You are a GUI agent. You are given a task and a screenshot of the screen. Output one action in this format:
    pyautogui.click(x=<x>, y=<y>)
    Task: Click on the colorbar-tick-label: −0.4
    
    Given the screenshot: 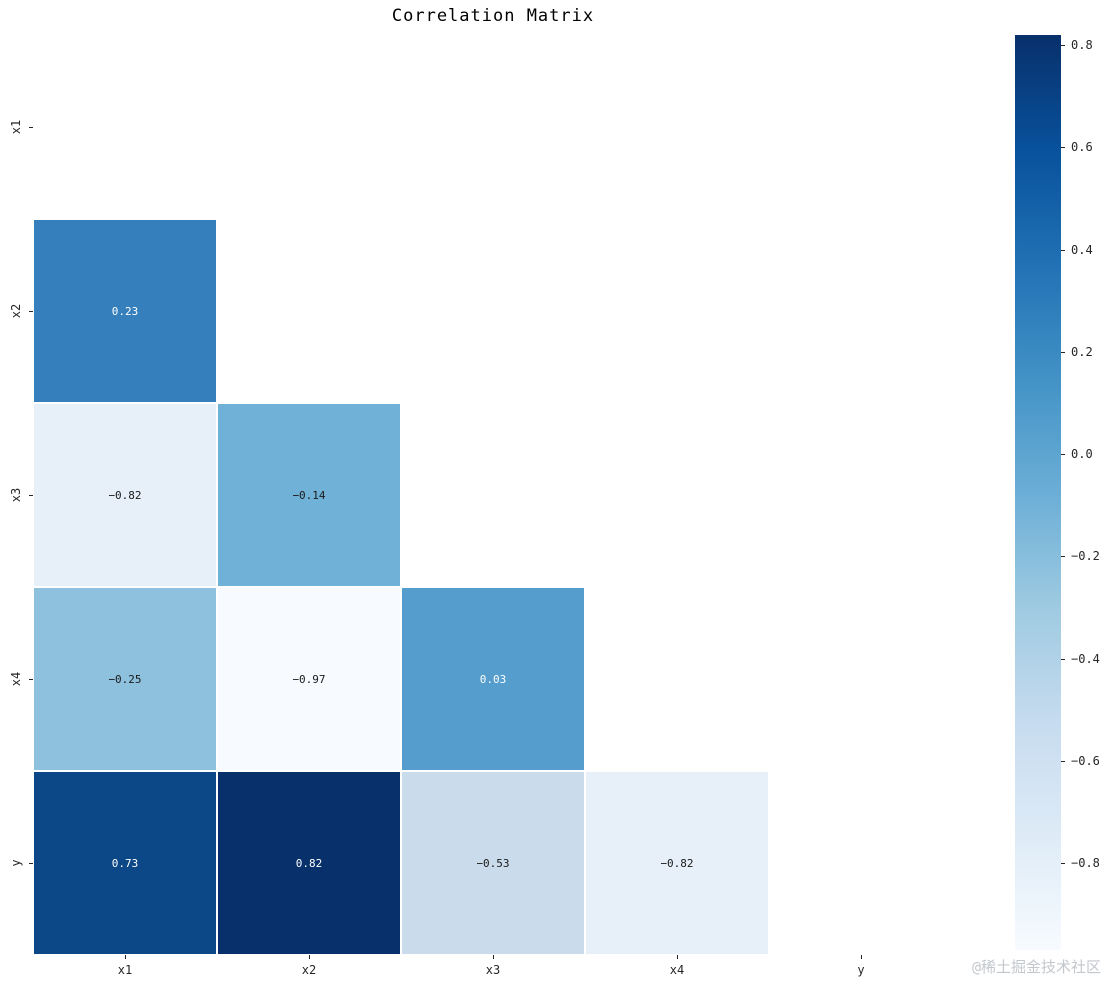 What is the action you would take?
    pyautogui.click(x=1085, y=658)
    